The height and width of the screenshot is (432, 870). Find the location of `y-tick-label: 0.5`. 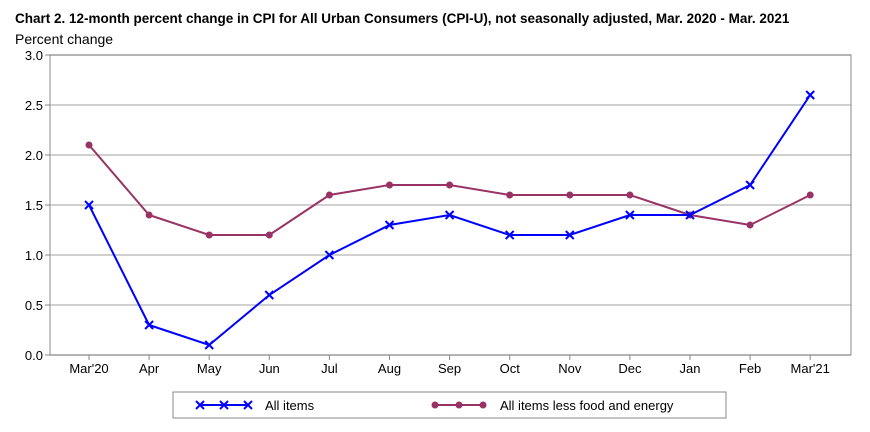

y-tick-label: 0.5 is located at coordinates (34, 305).